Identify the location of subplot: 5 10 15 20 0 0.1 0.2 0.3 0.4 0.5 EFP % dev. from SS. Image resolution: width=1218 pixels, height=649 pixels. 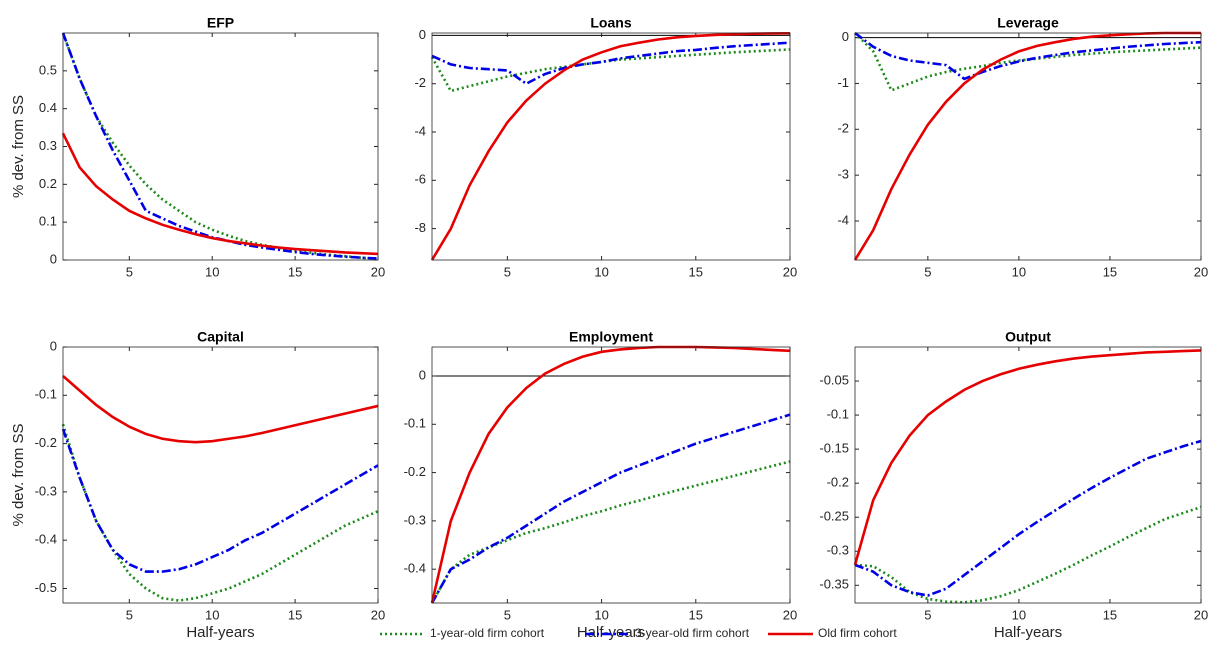
(197, 147).